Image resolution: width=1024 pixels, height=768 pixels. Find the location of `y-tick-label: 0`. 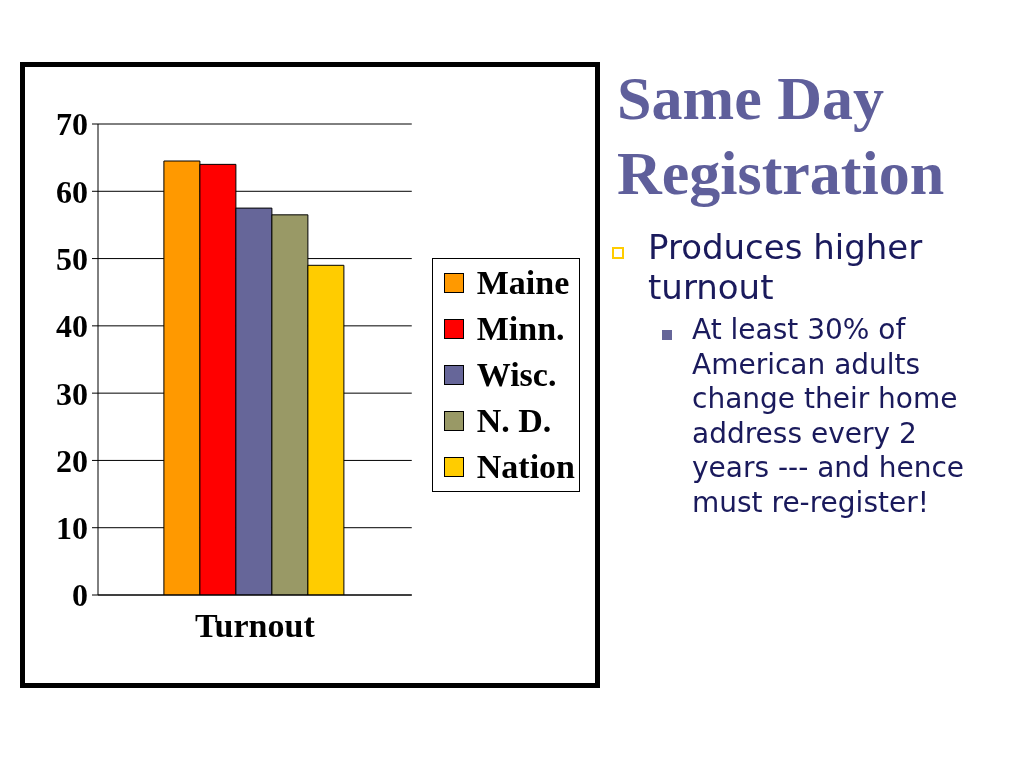

y-tick-label: 0 is located at coordinates (80, 595).